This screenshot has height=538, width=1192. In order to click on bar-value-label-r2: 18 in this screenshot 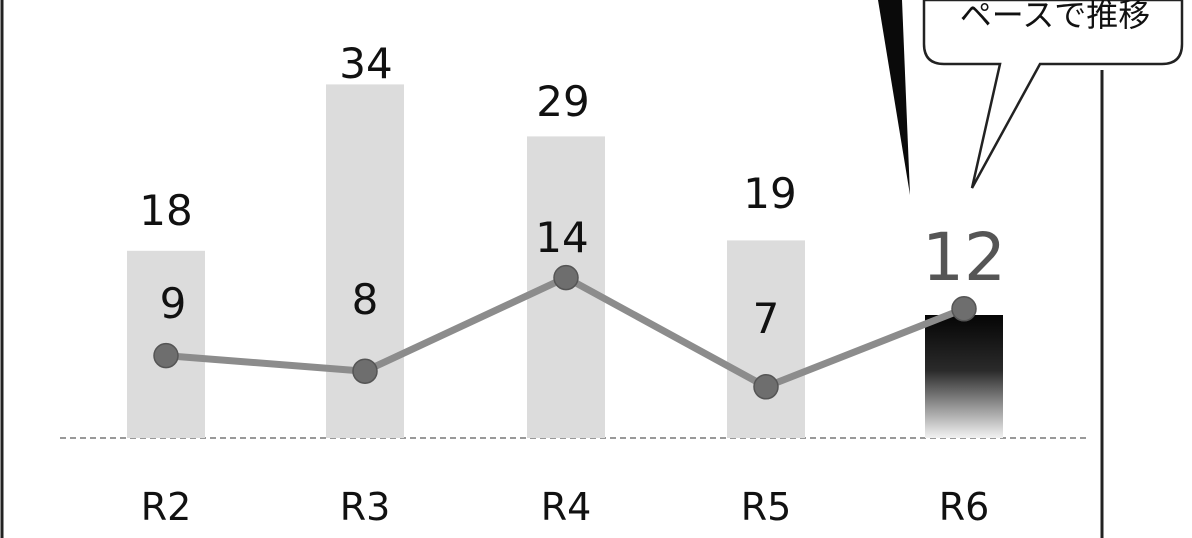, I will do `click(165, 210)`.